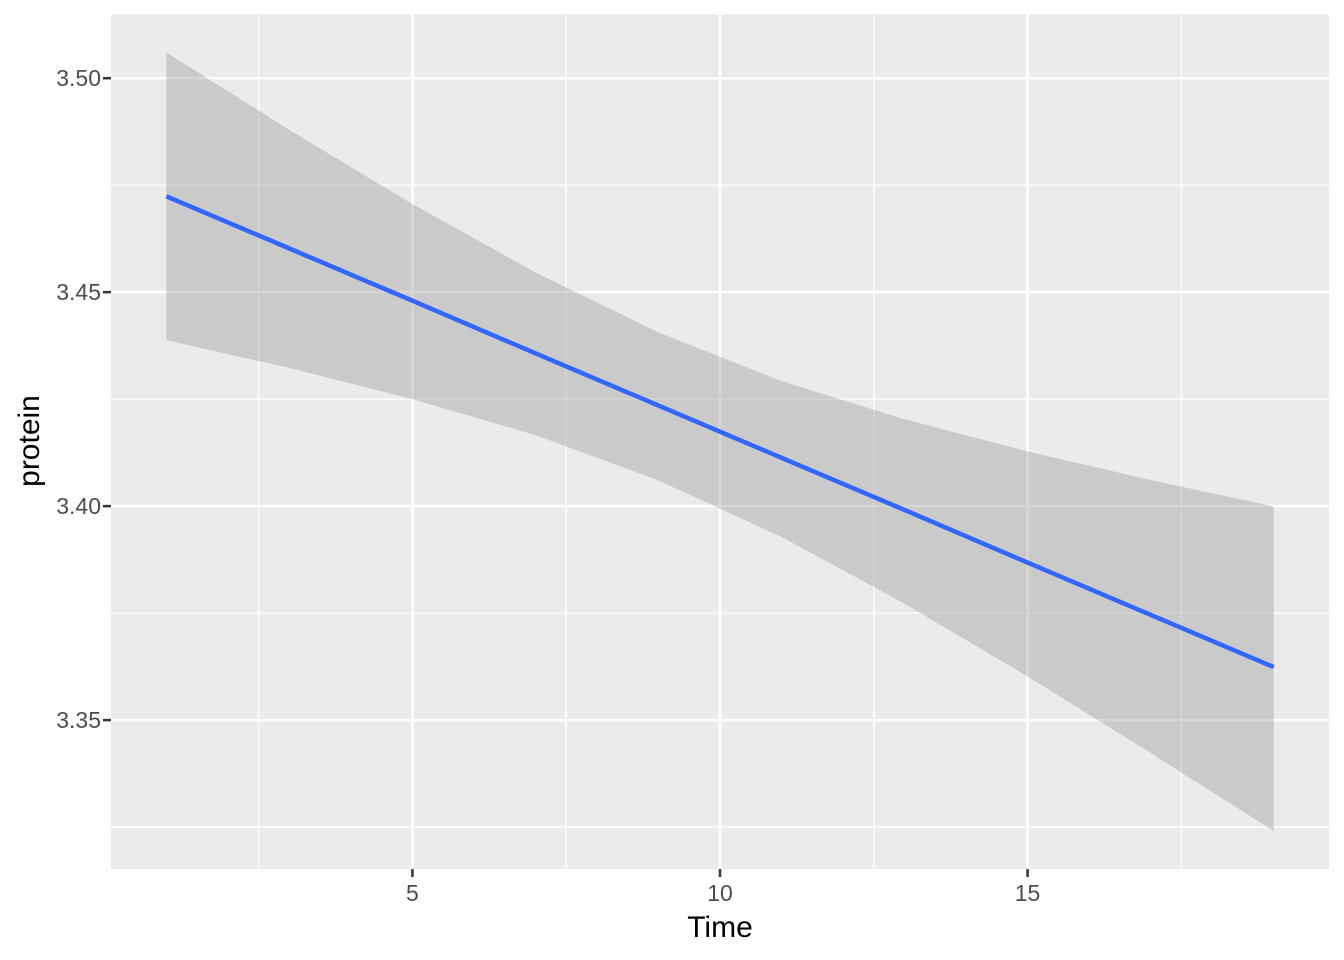 This screenshot has width=1344, height=960. Describe the element at coordinates (1027, 893) in the screenshot. I see `x-tick-label: 15` at that location.